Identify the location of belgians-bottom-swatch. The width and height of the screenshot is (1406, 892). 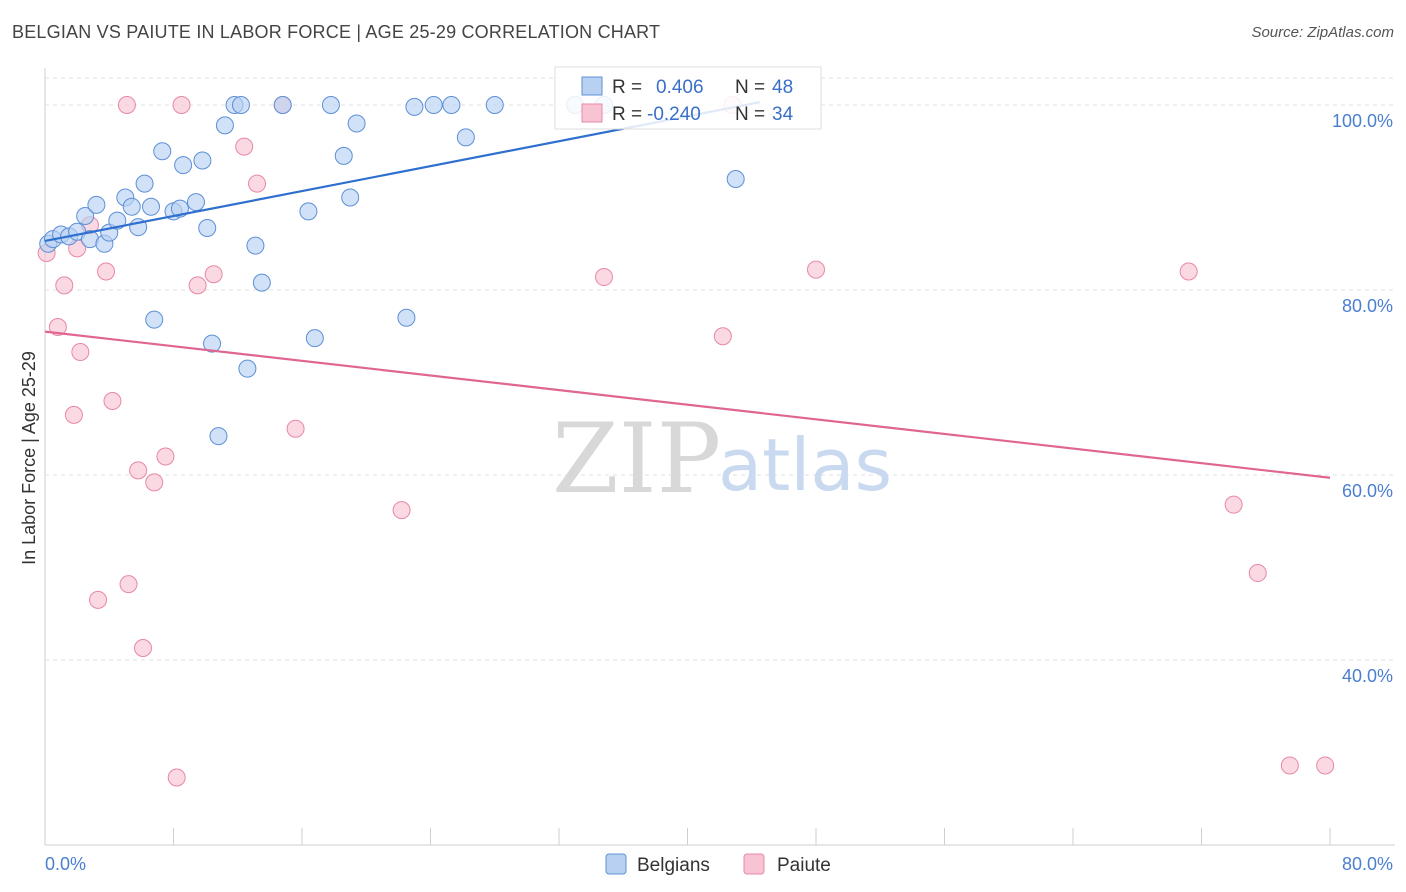
(616, 864).